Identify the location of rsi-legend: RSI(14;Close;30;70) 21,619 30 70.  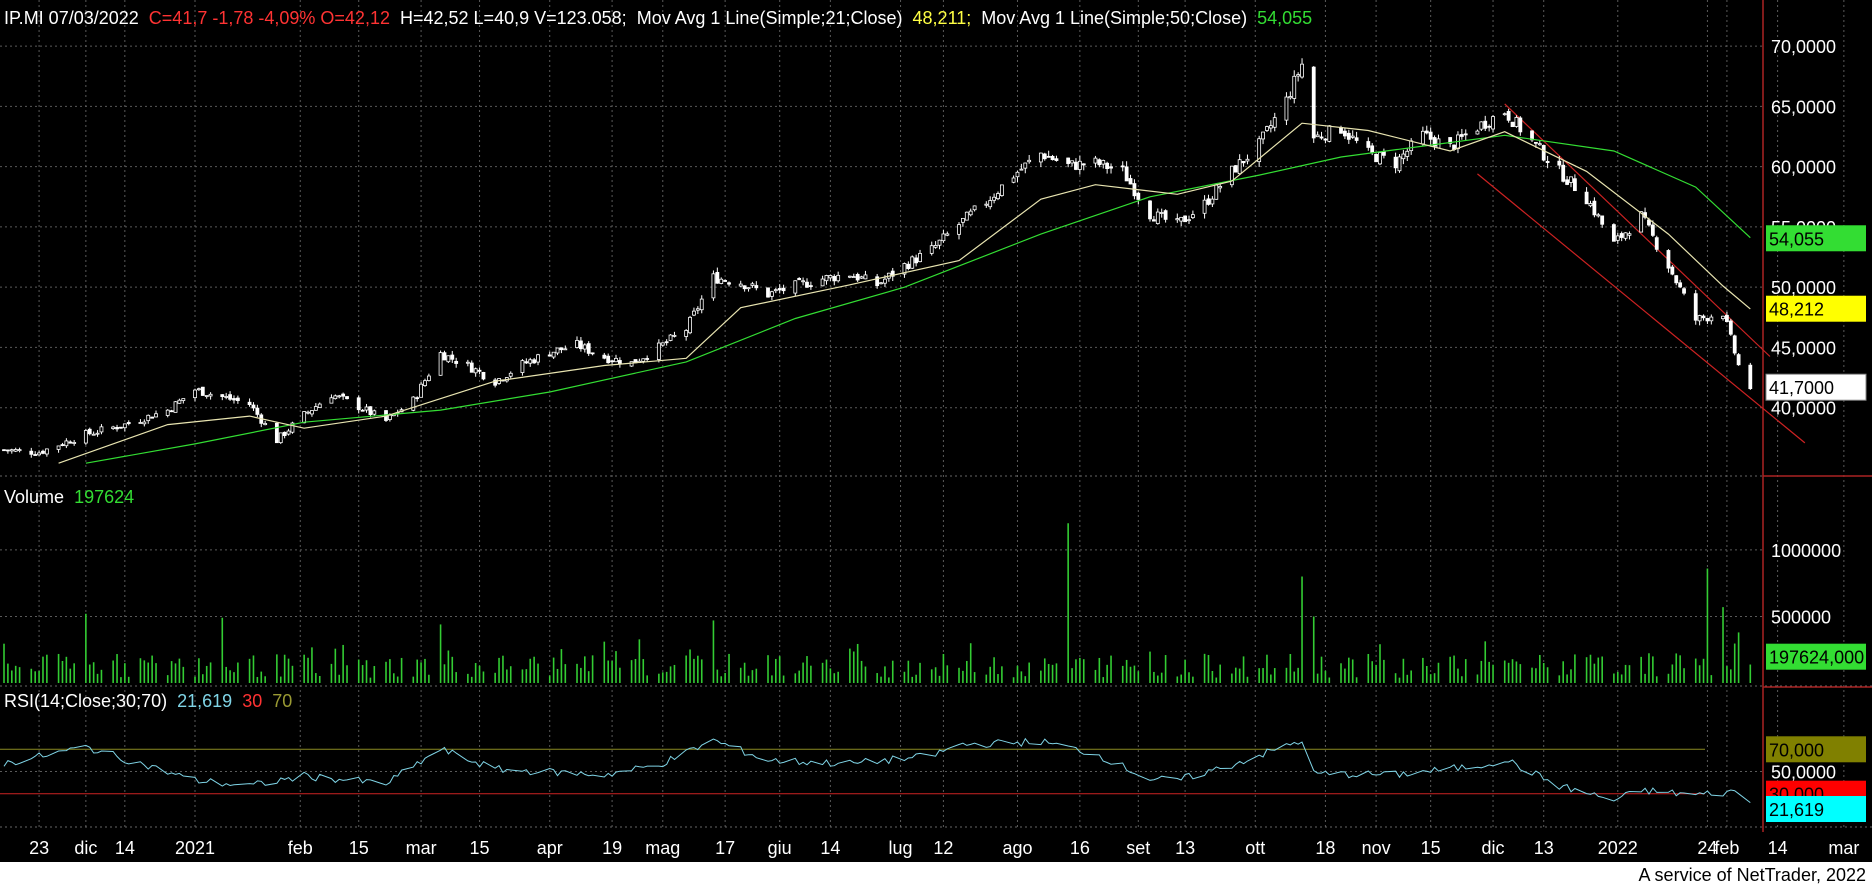
(148, 701).